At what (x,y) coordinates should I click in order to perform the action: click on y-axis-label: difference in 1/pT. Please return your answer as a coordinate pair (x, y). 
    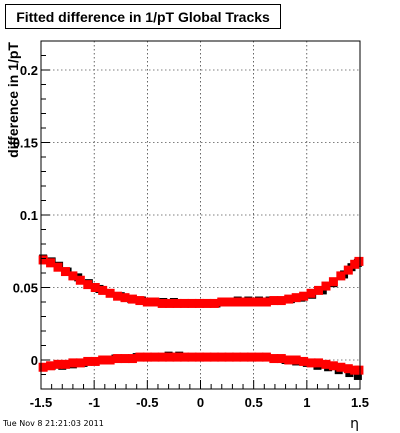
    Looking at the image, I should click on (13, 100).